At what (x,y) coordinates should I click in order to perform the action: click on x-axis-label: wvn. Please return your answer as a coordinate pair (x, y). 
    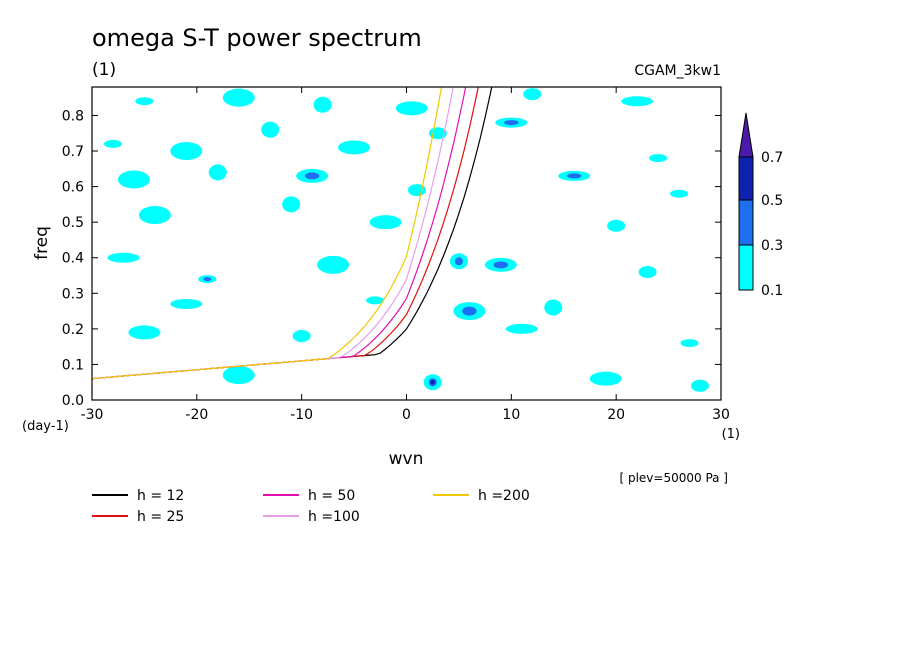
    Looking at the image, I should click on (406, 459).